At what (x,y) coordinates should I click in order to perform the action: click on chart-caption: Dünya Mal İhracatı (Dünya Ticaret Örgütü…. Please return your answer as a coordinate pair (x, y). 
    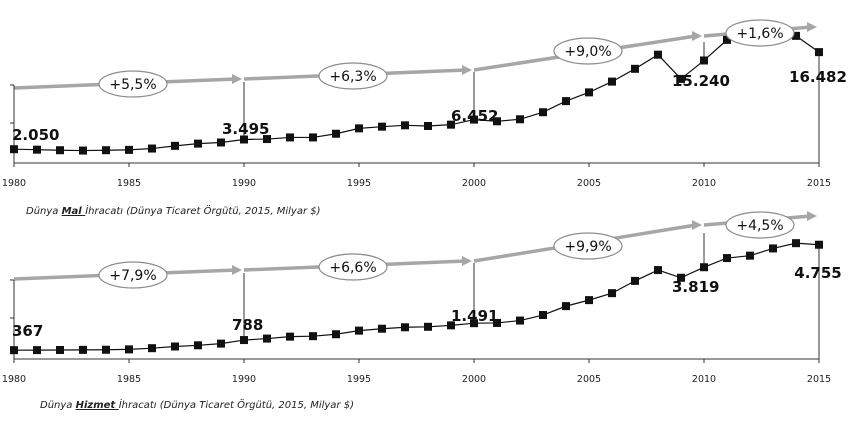
    Looking at the image, I should click on (173, 210).